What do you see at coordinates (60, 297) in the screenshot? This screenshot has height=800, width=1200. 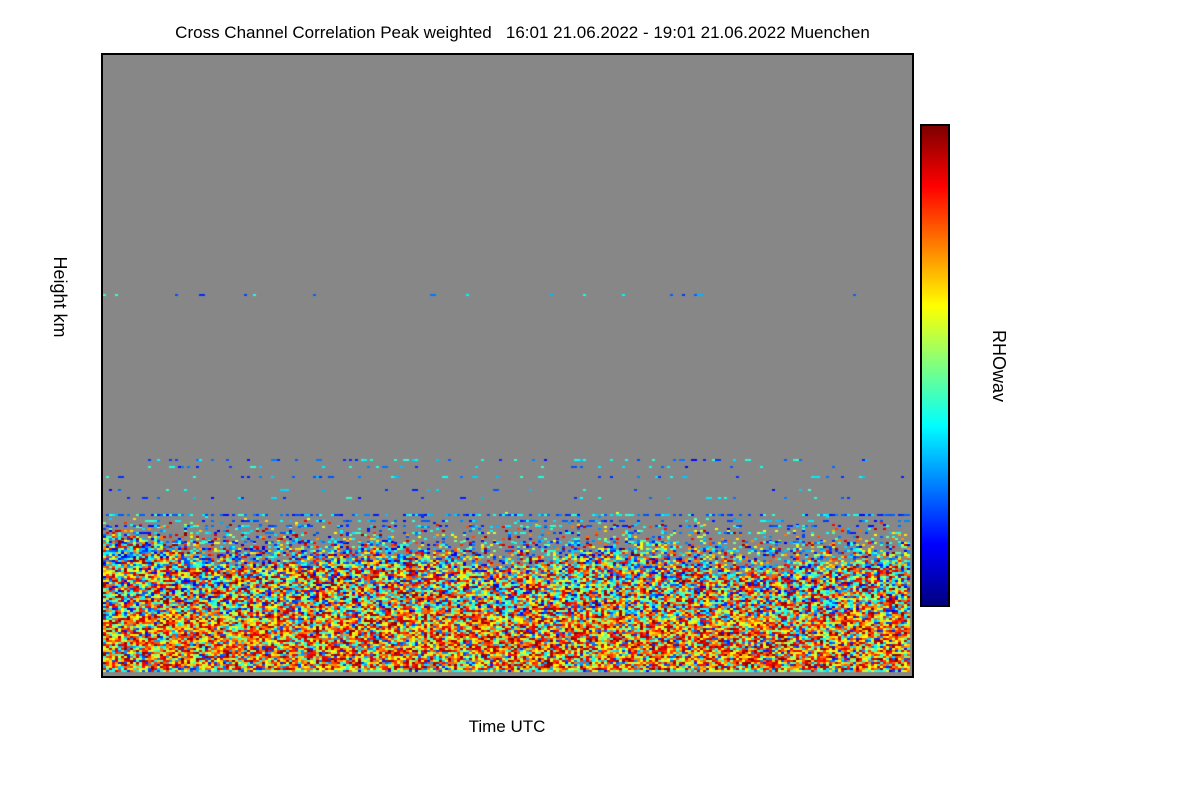 I see `y-axis-title: Height km` at bounding box center [60, 297].